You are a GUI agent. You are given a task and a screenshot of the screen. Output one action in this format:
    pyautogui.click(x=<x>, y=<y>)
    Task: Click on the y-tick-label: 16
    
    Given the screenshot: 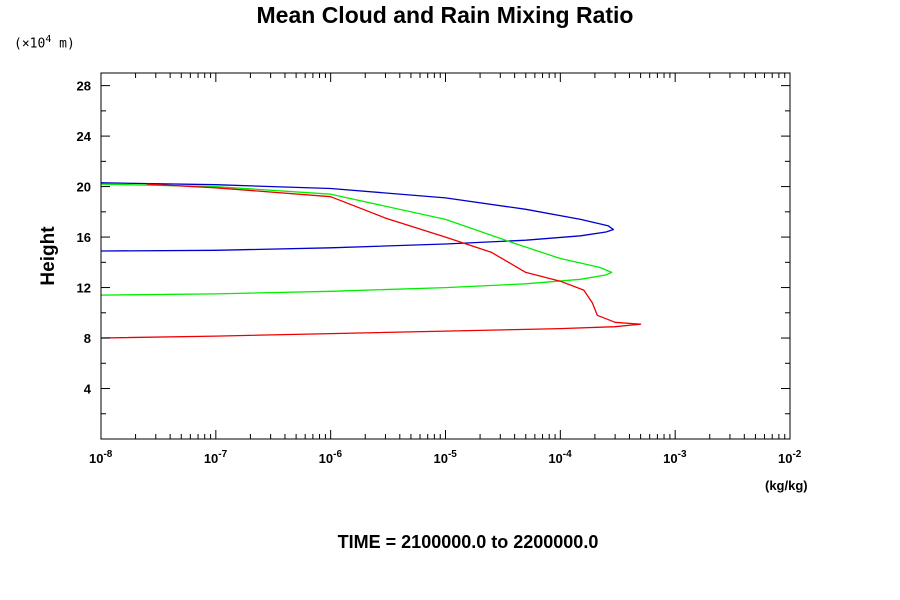 What is the action you would take?
    pyautogui.click(x=84, y=237)
    